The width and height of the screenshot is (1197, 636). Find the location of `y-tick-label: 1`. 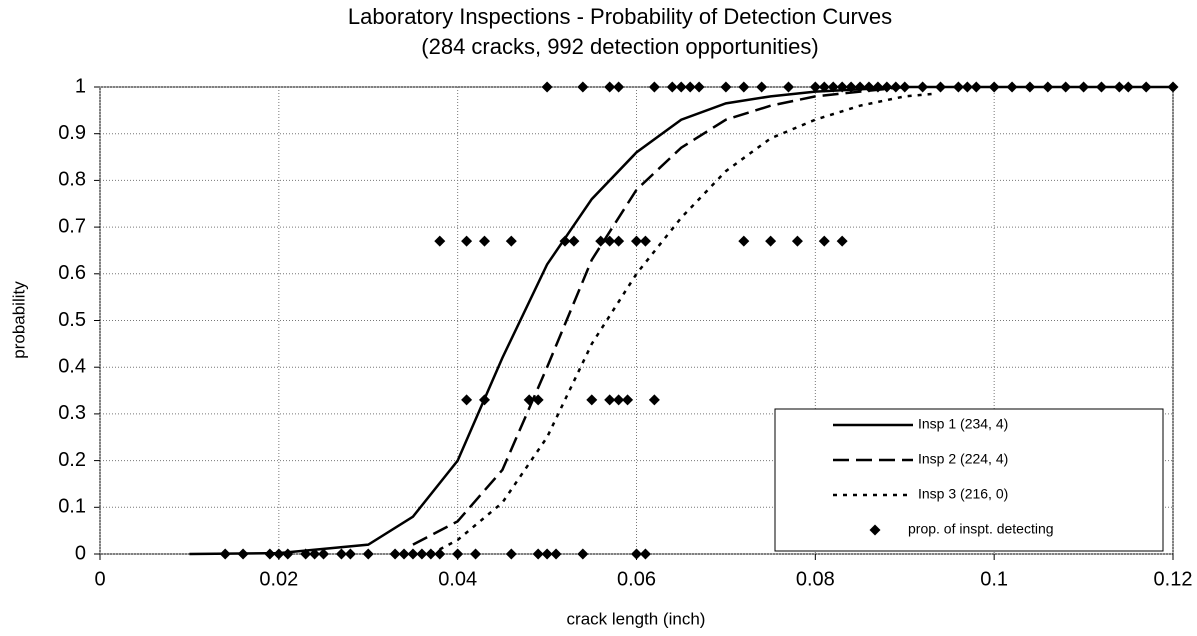

y-tick-label: 1 is located at coordinates (80, 86).